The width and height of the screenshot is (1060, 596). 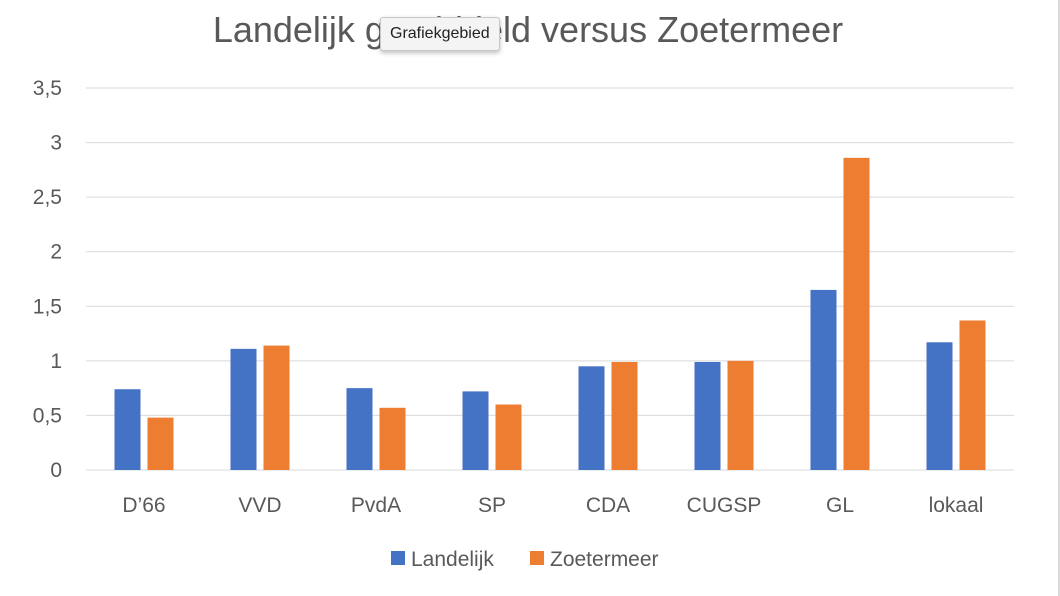 I want to click on x-category-label: D’66, so click(x=143, y=505).